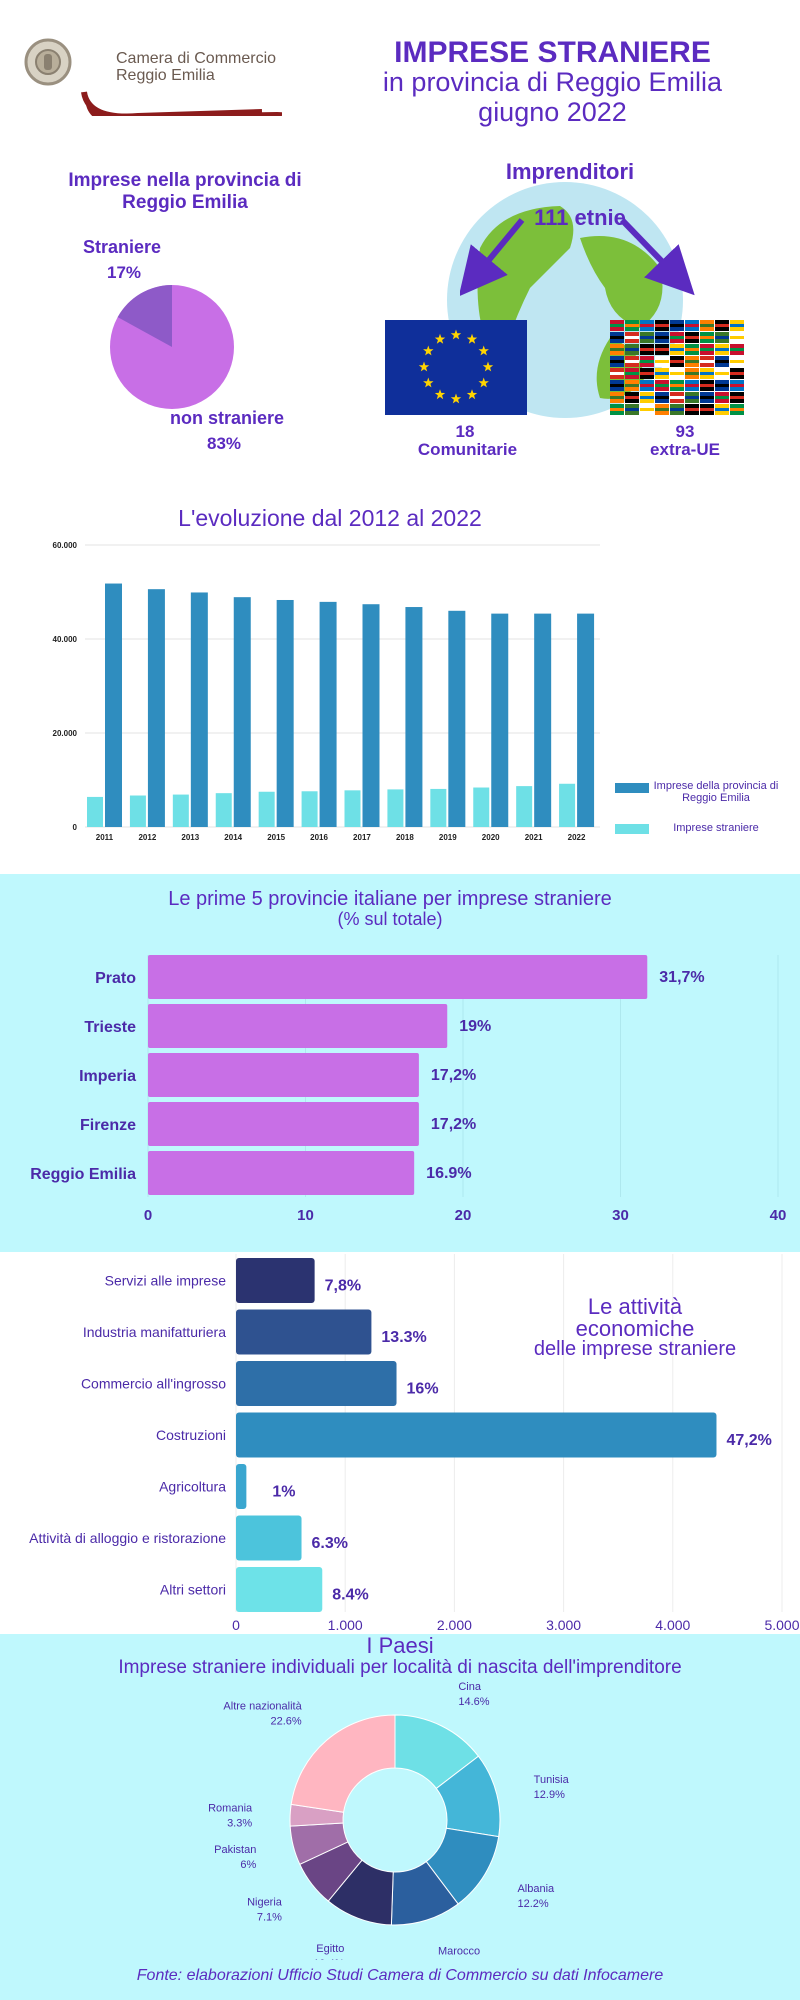 The image size is (800, 2000). I want to click on logo-text-line2: Reggio Emilia, so click(165, 75).